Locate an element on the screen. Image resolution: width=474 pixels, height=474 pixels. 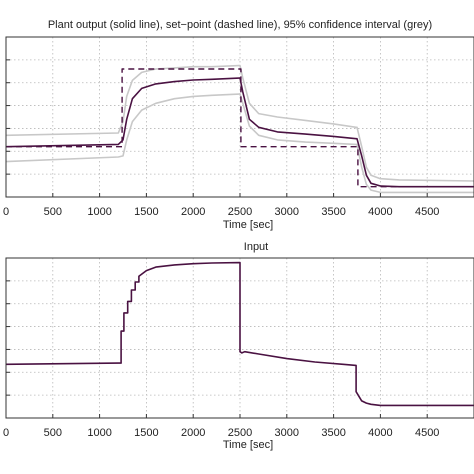
chart-title: Input is located at coordinates (256, 247).